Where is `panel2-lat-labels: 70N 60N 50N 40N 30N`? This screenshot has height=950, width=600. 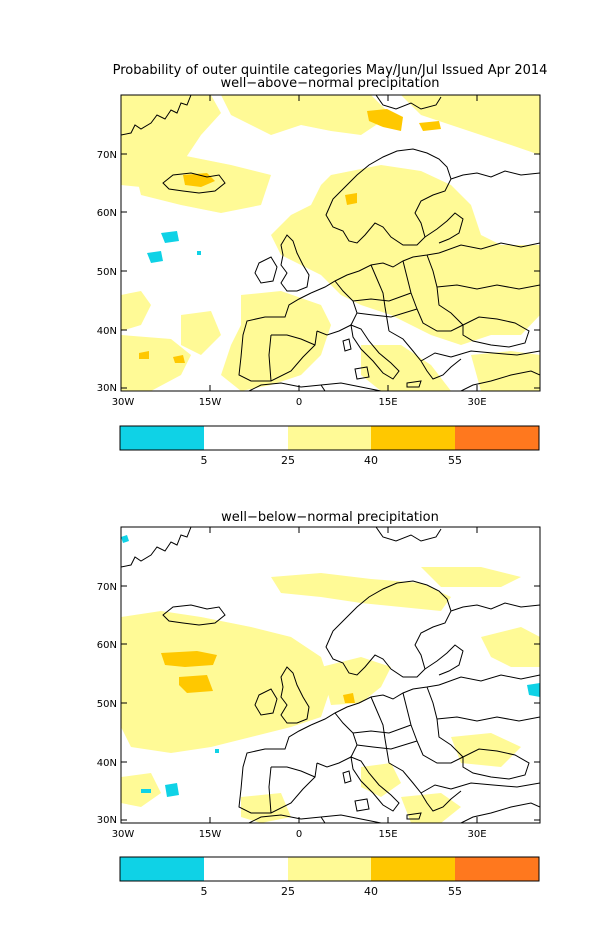 panel2-lat-labels: 70N 60N 50N 40N 30N is located at coordinates (107, 704).